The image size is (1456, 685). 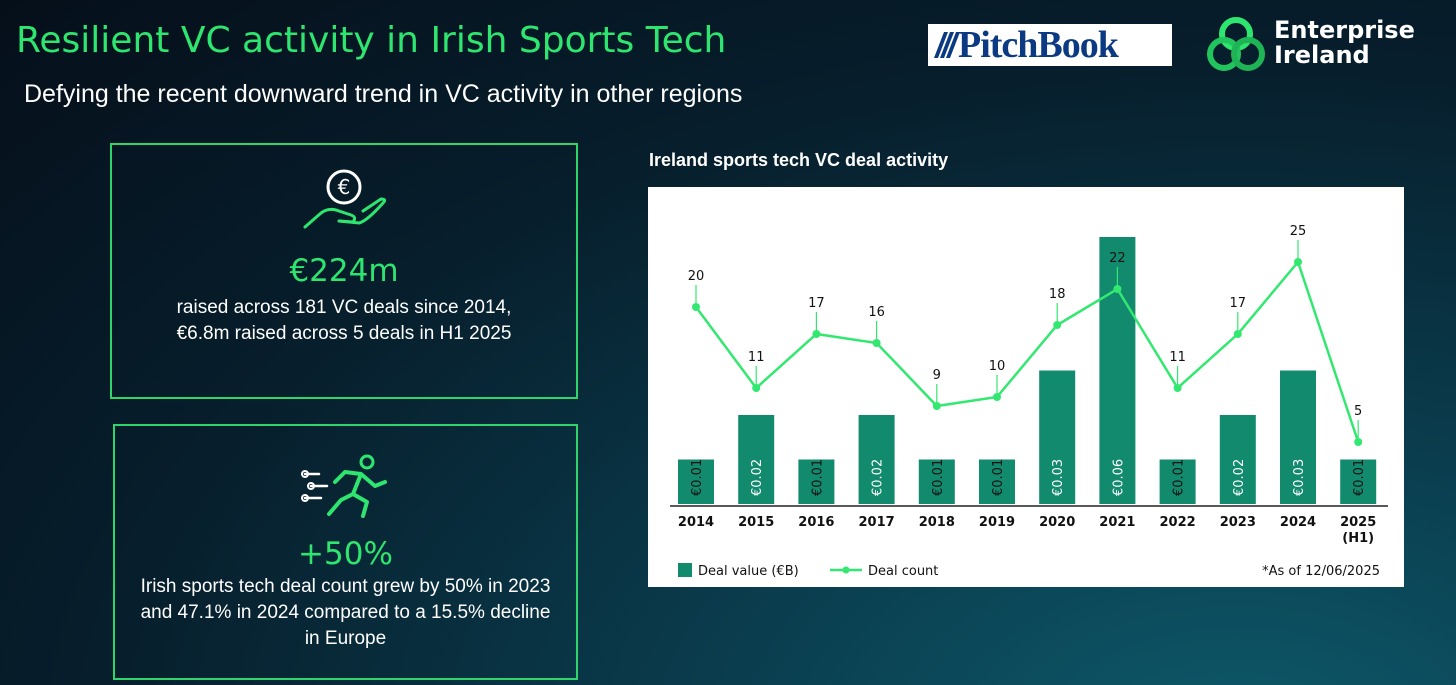 I want to click on deal-count-point-2015, so click(x=756, y=388).